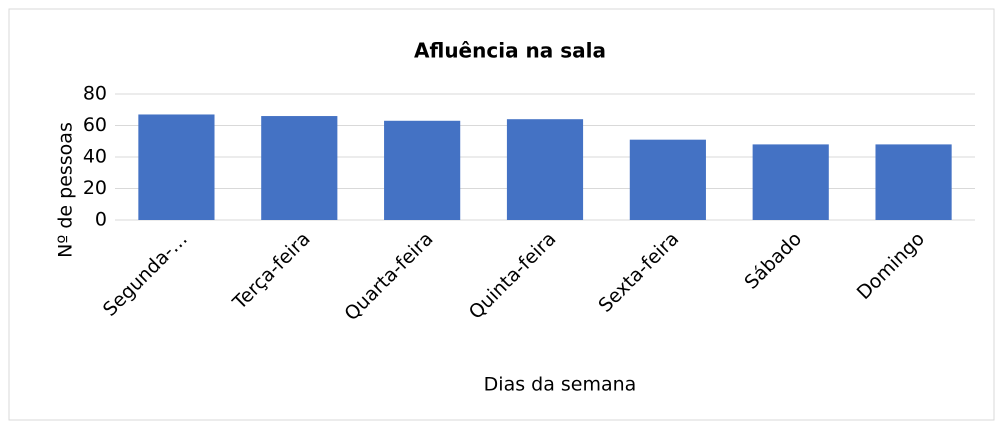 This screenshot has height=421, width=1003. I want to click on y-tick-label: 40, so click(95, 157).